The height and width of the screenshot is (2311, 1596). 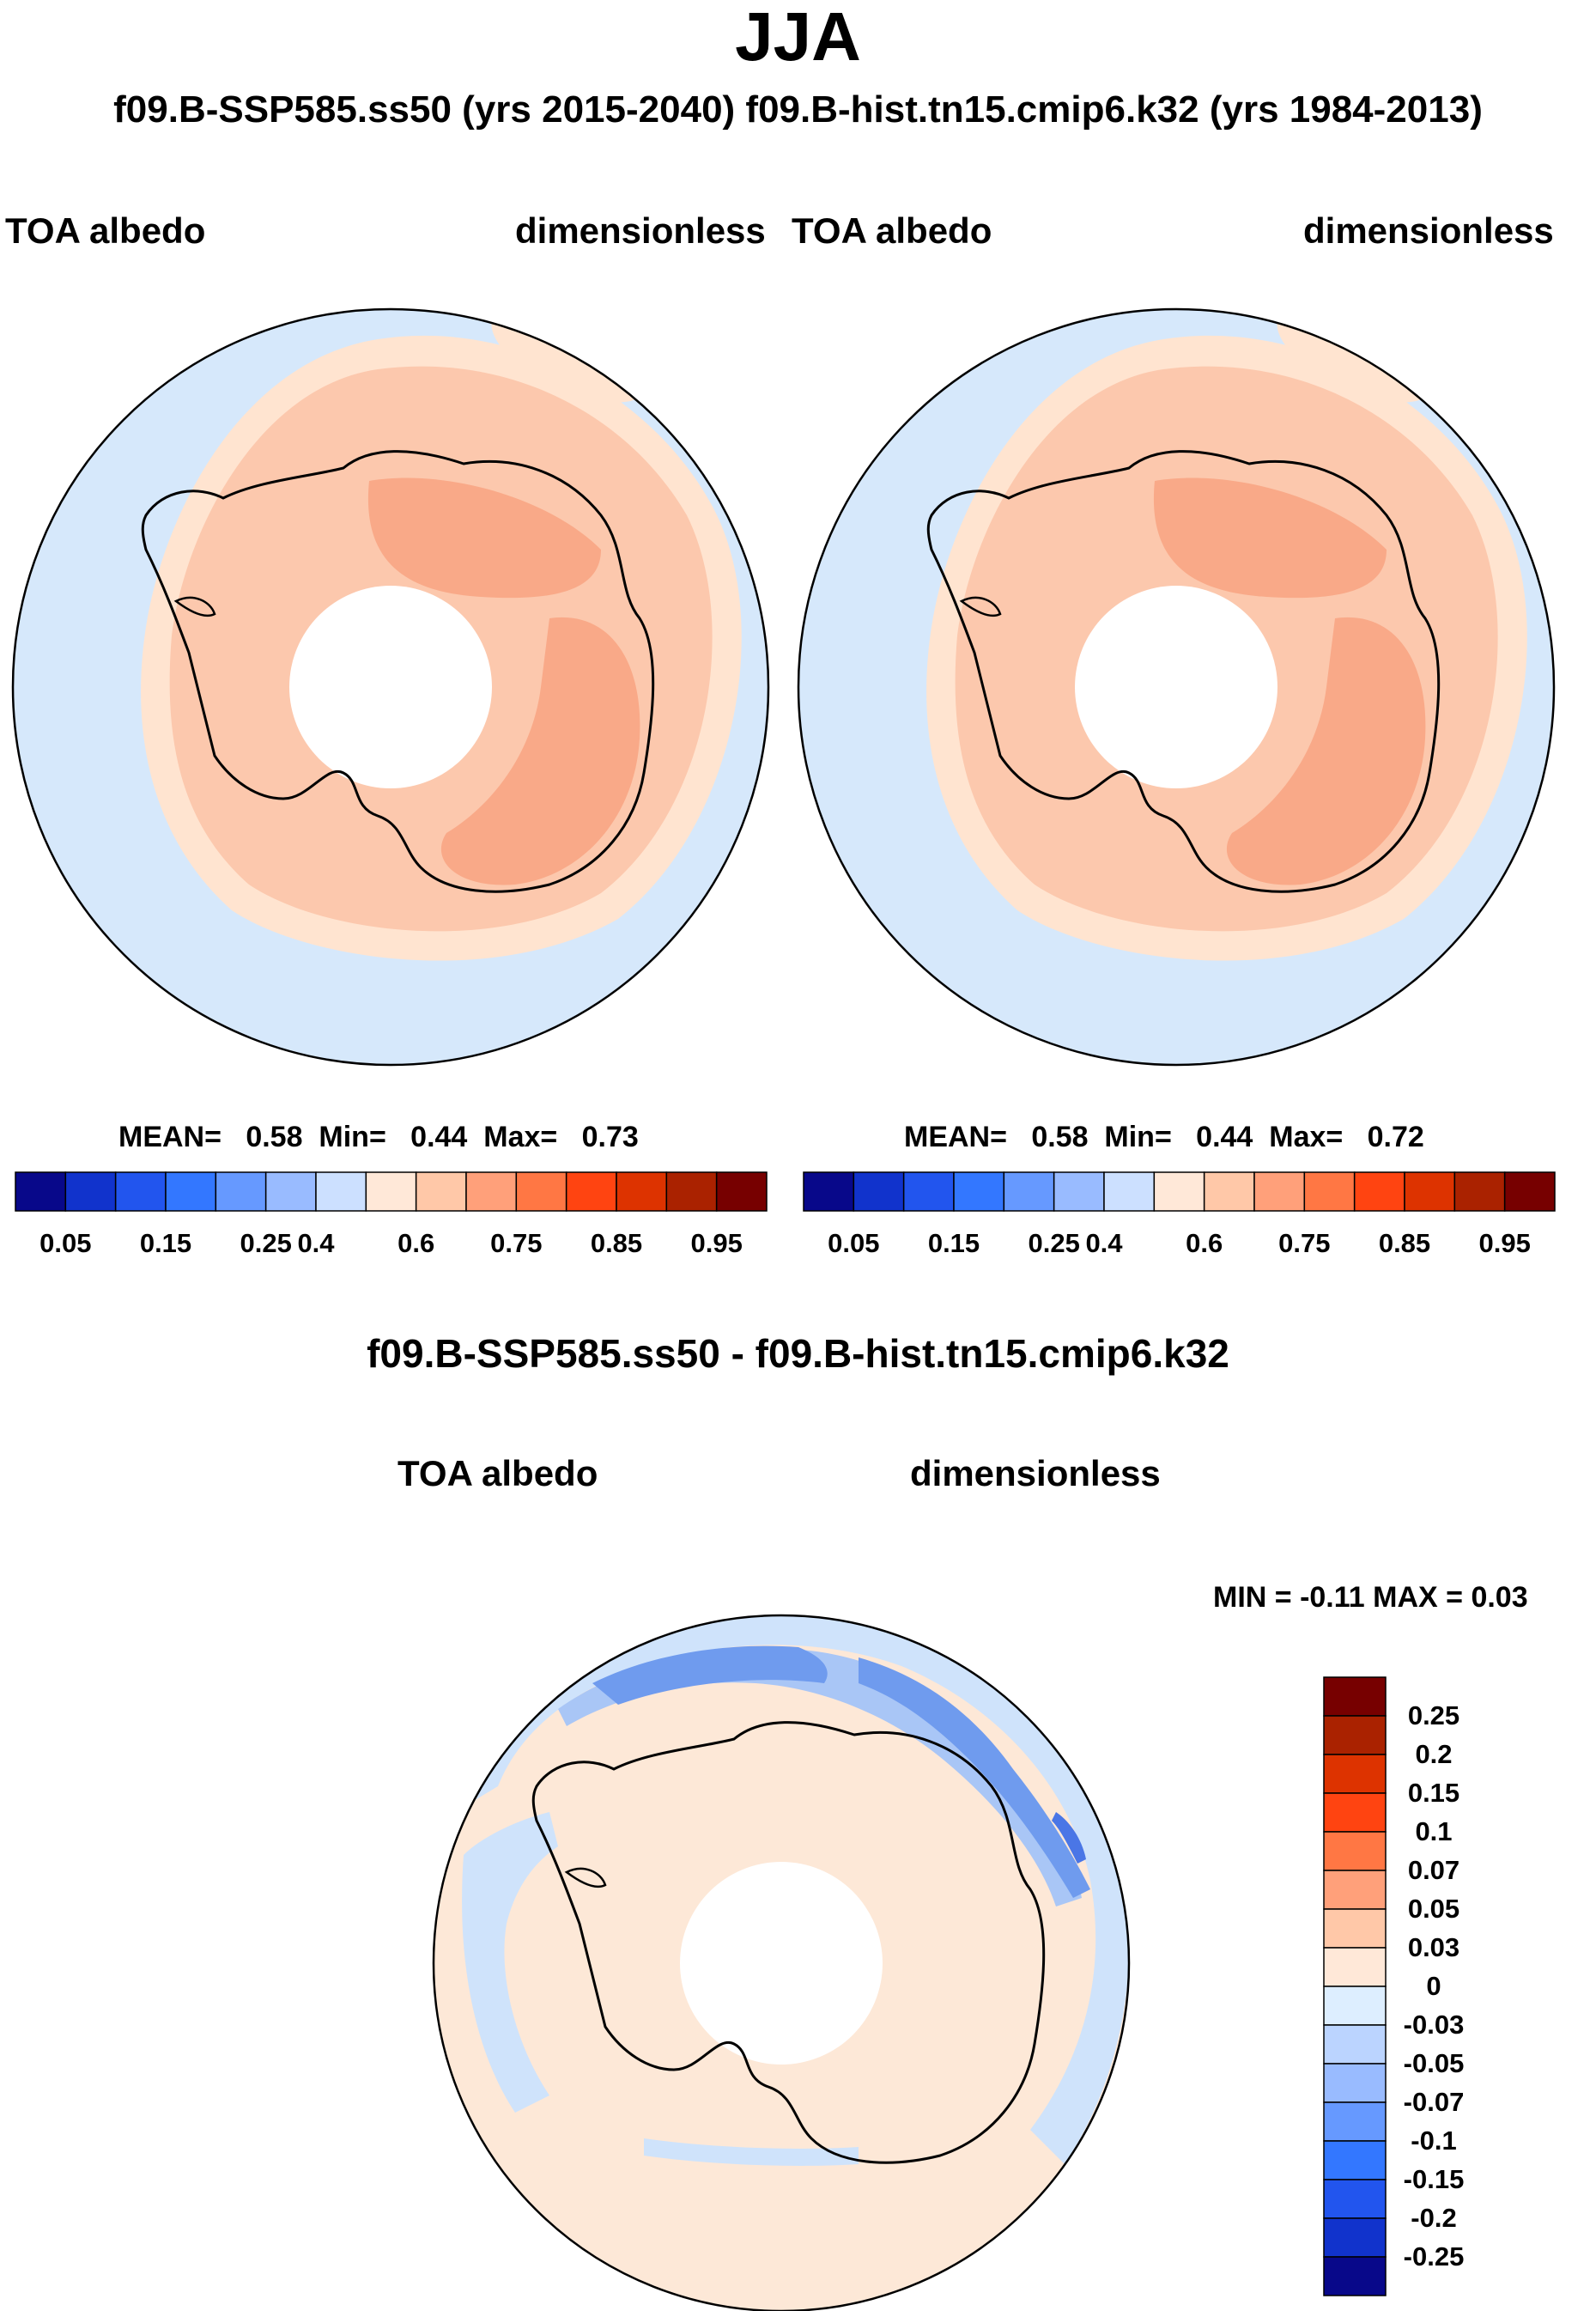 I want to click on panel2-max: 0.72, so click(x=1395, y=1137).